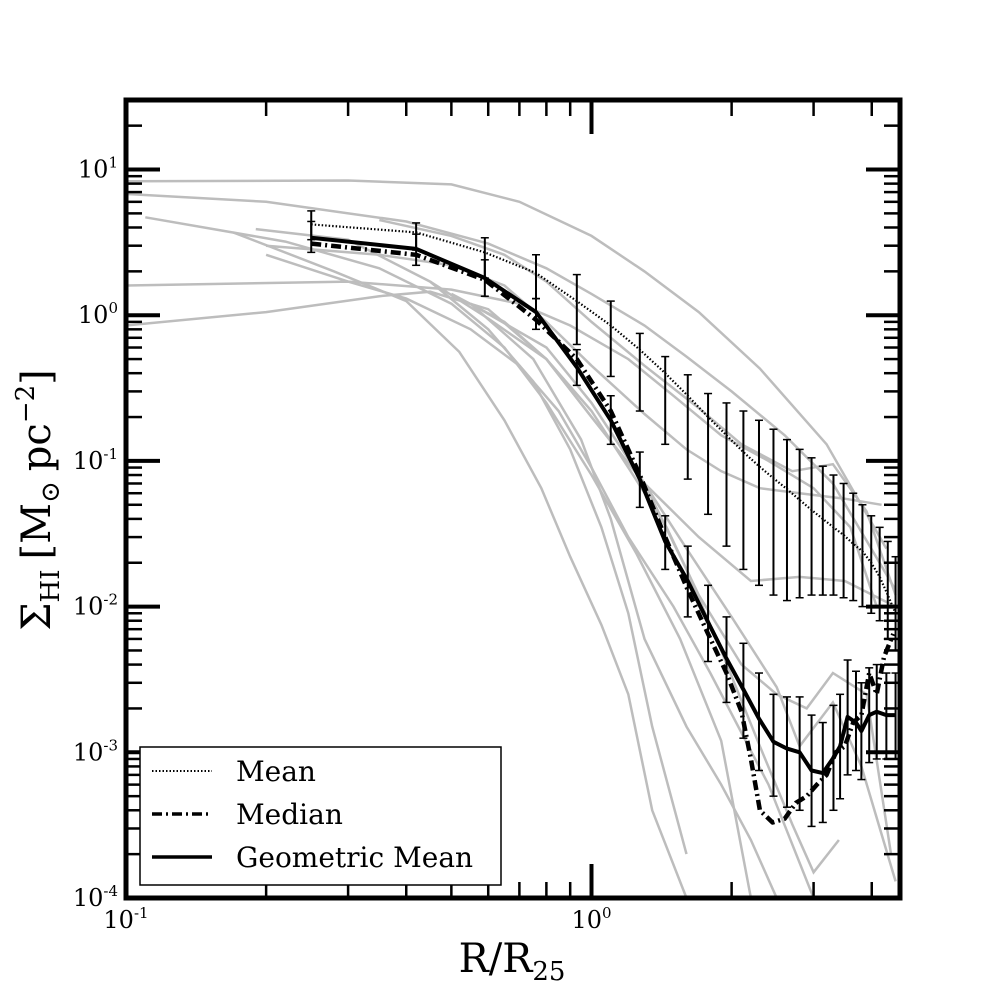 The height and width of the screenshot is (1000, 1000). I want to click on y-tick-label: 10⁻⁴, so click(95, 897).